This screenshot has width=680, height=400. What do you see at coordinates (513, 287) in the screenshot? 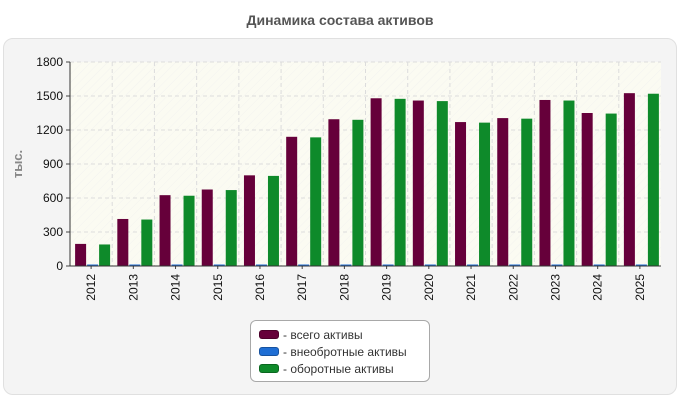
I see `x-tick-label: 2022` at bounding box center [513, 287].